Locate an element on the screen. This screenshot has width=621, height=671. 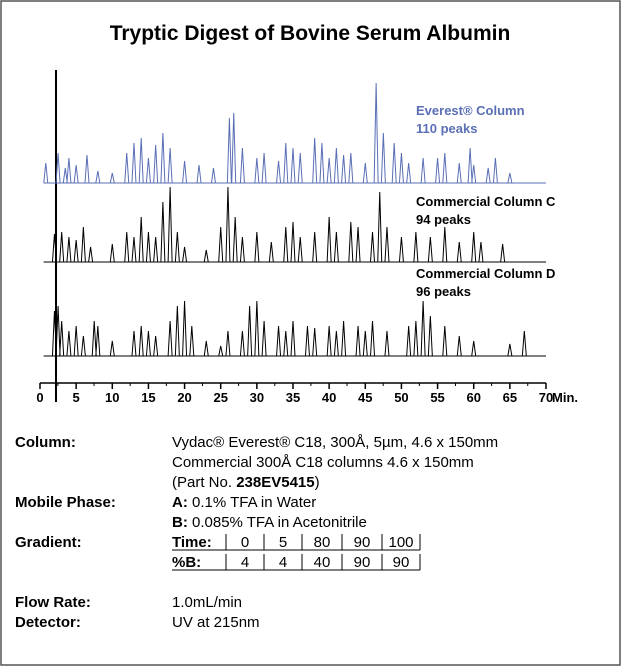
x-tick-label: 30 is located at coordinates (257, 397).